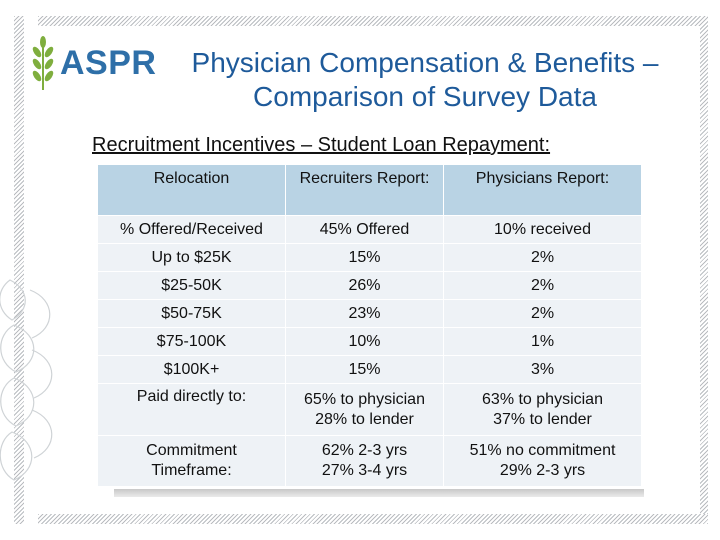  I want to click on table-cell: 10%, so click(364, 341).